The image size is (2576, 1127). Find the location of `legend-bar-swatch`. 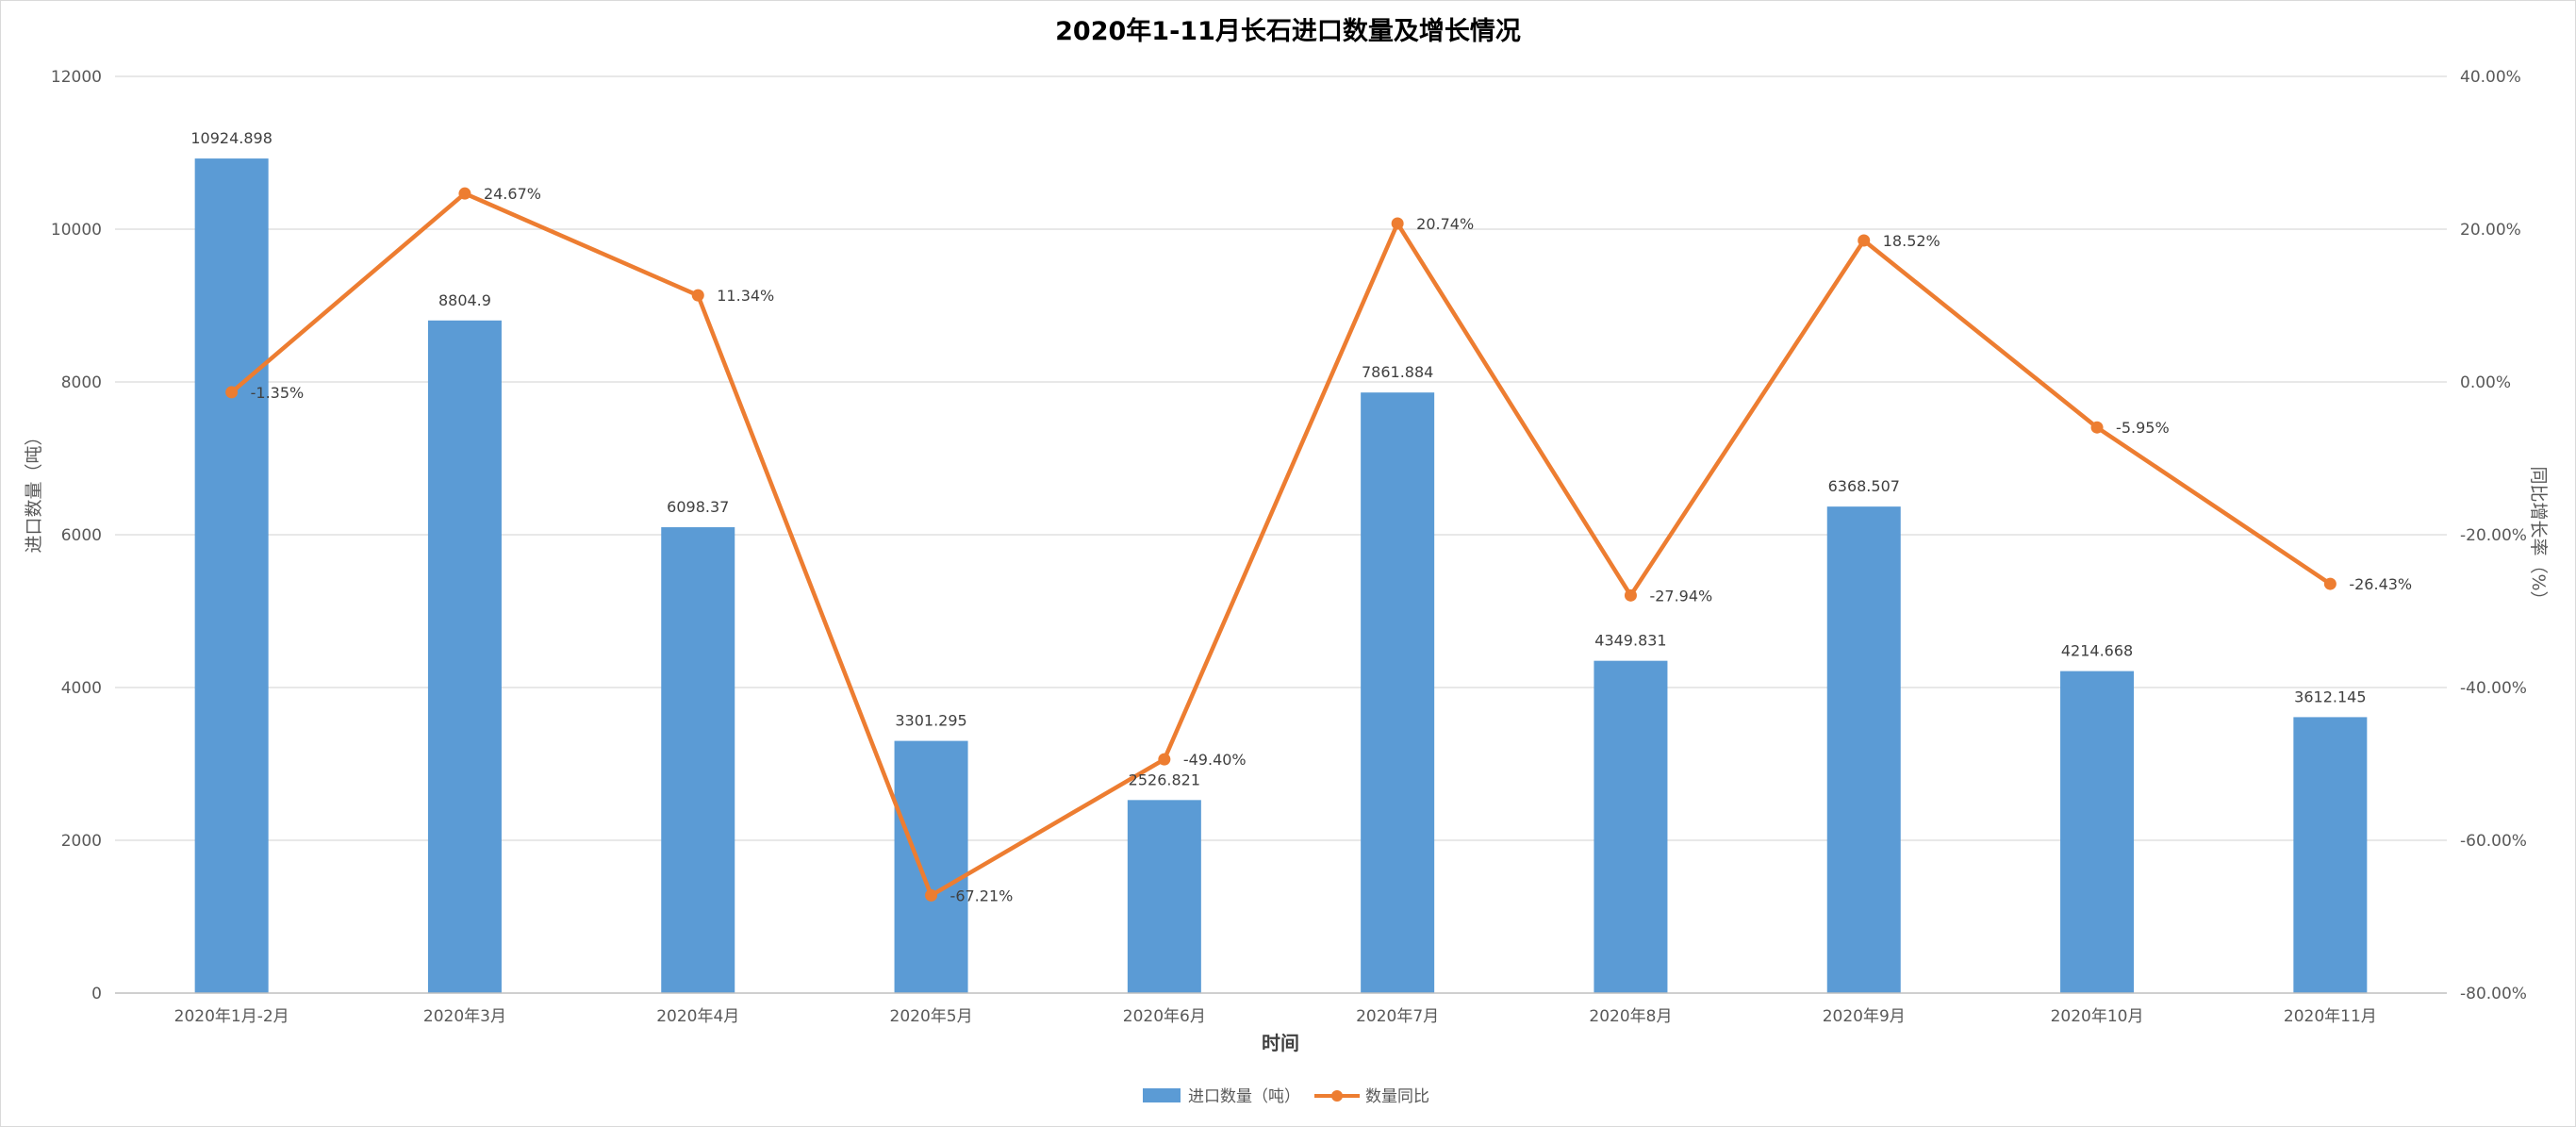

legend-bar-swatch is located at coordinates (1162, 1095).